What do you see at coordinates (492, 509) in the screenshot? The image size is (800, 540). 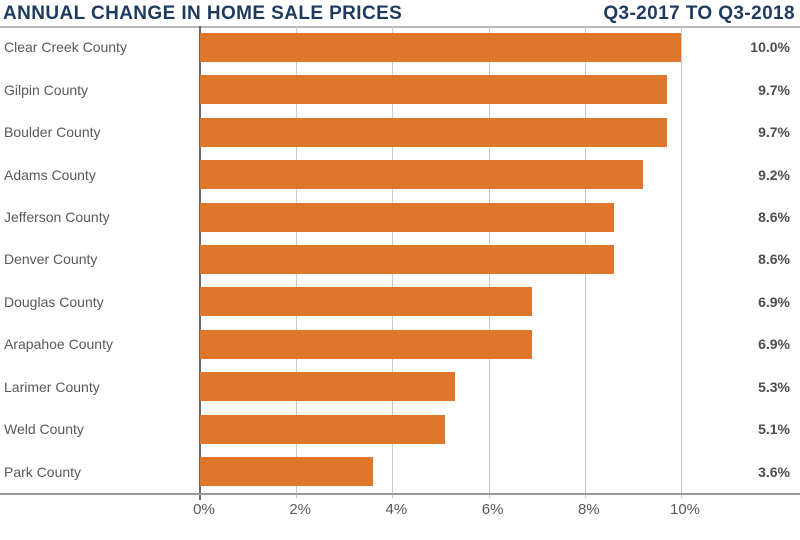 I see `x-tick-label: 6%` at bounding box center [492, 509].